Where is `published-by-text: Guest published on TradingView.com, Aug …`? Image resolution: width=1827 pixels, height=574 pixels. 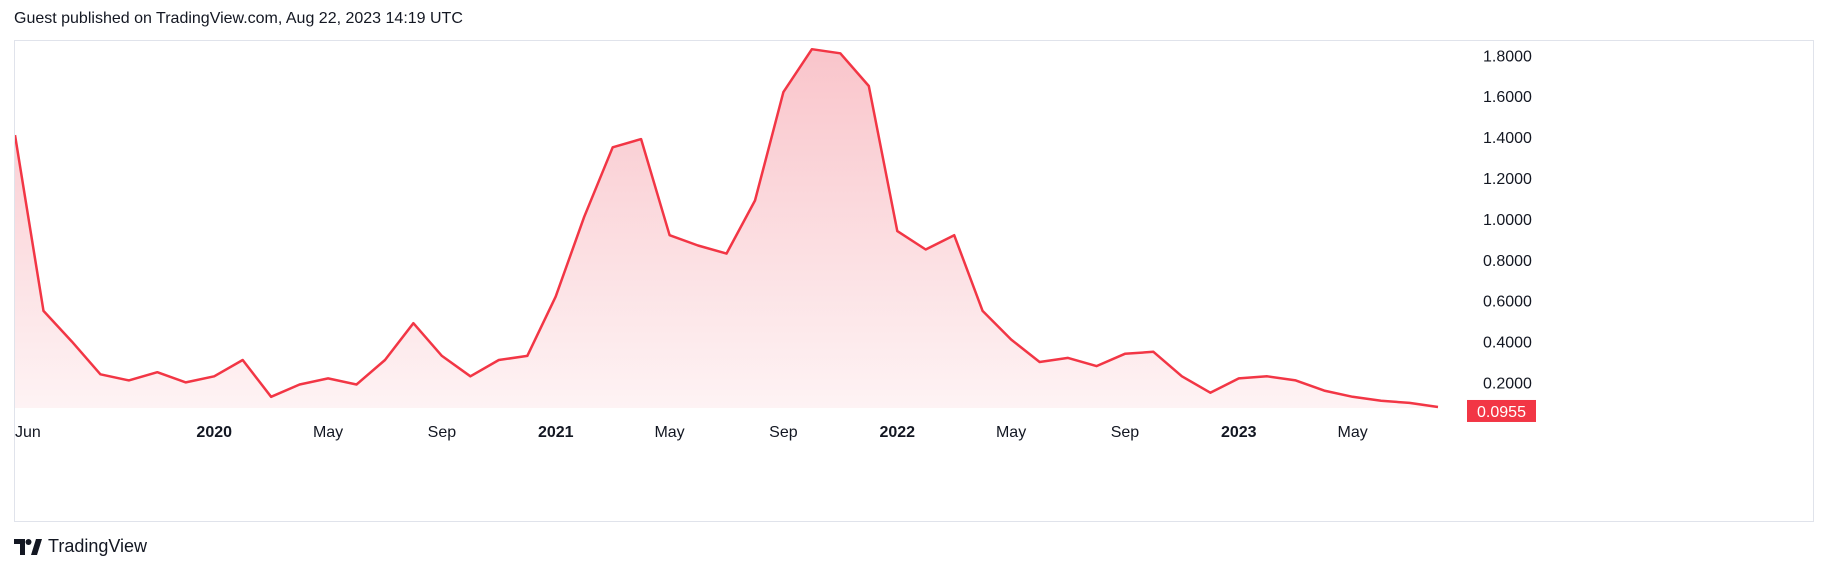
published-by-text: Guest published on TradingView.com, Aug … is located at coordinates (238, 18).